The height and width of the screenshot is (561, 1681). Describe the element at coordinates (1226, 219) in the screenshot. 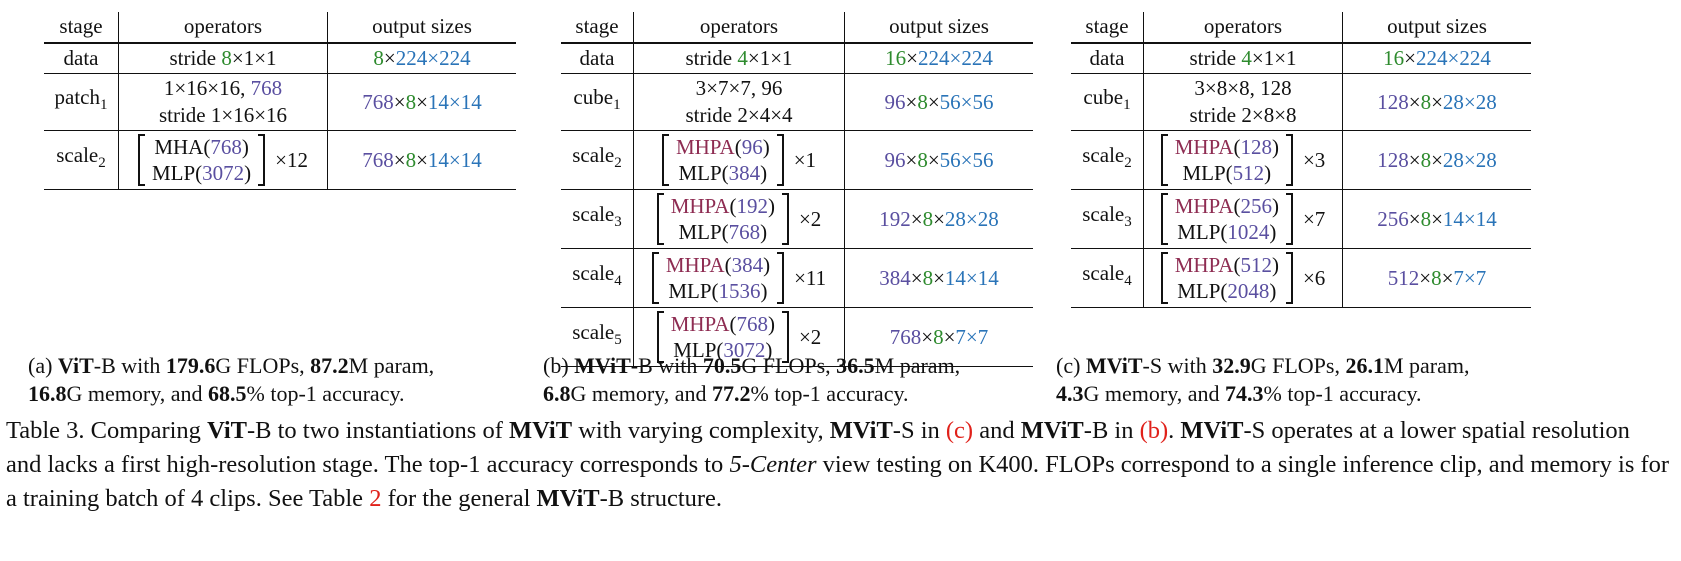

I see `block-bracket: MHPA(256) MLP(1024)` at that location.